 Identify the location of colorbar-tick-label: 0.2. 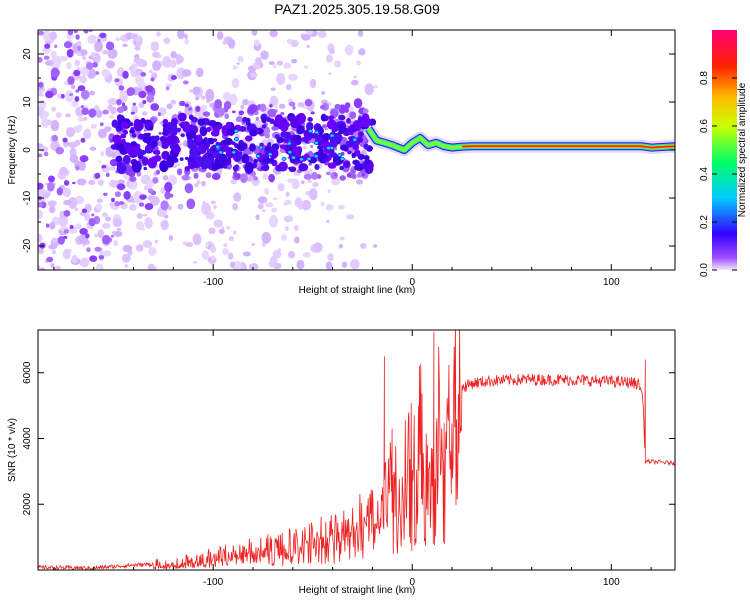
(704, 222).